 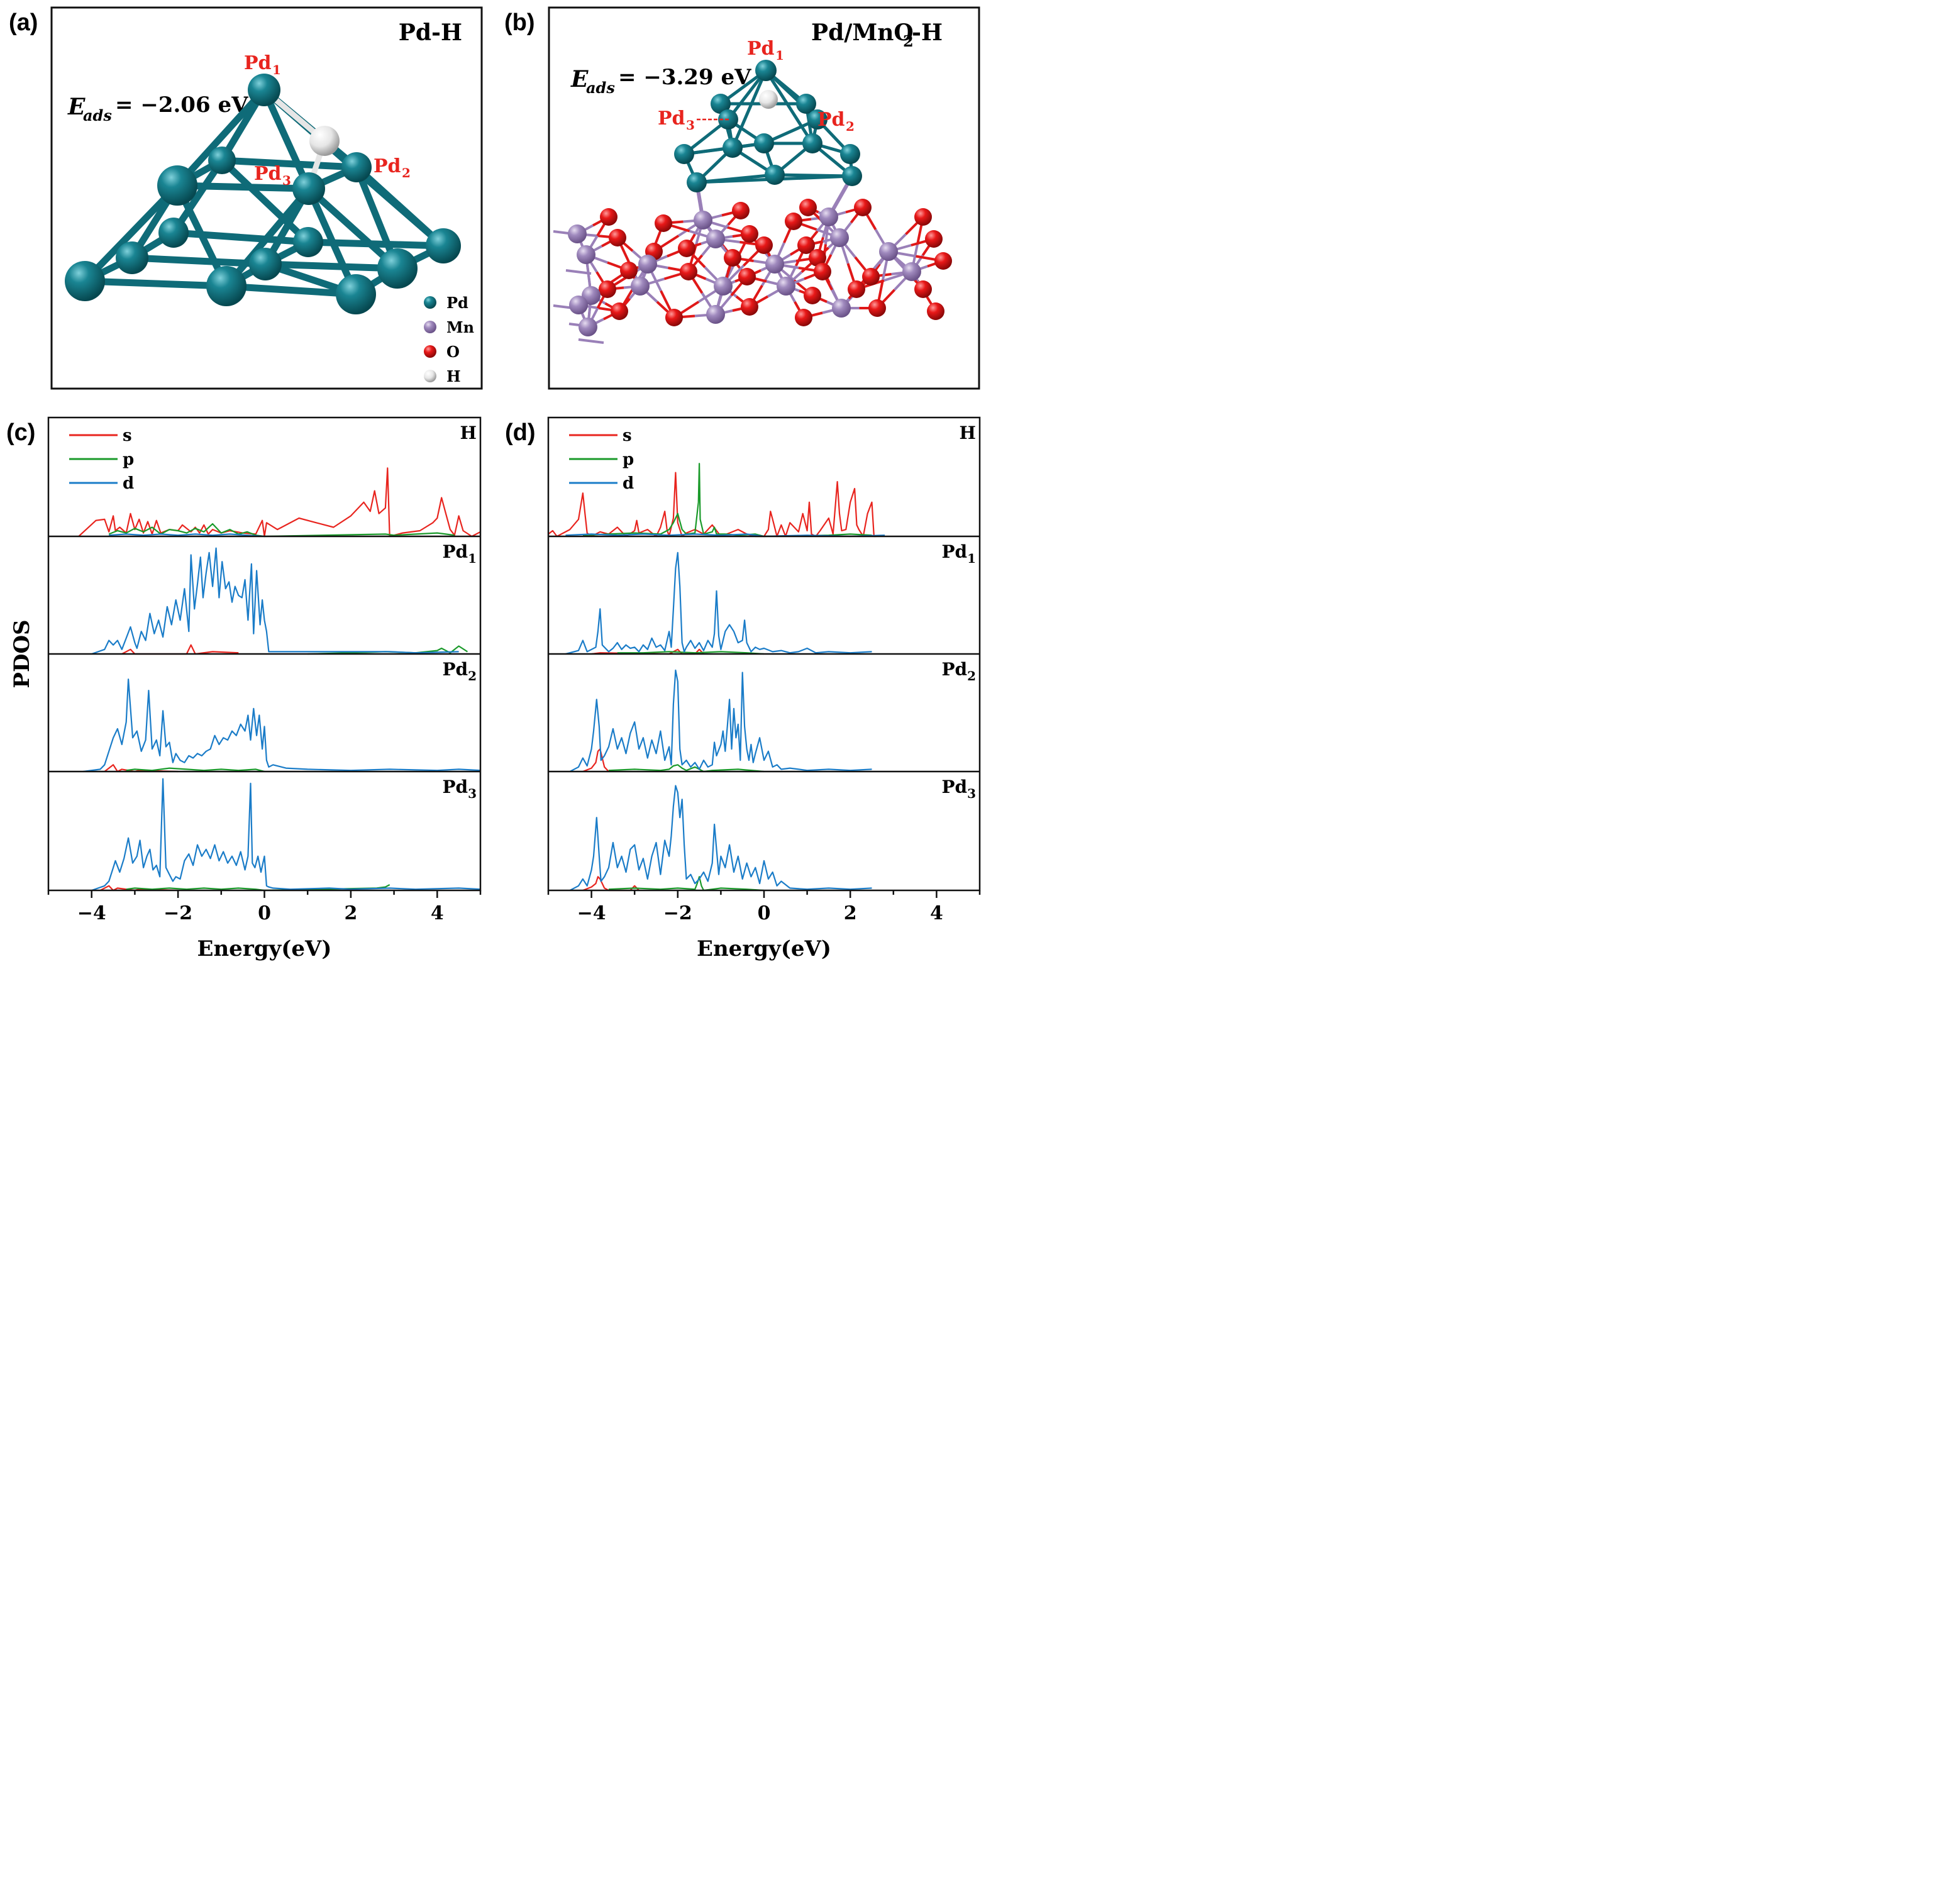 What do you see at coordinates (181, 105) in the screenshot?
I see `eads-value-a: = −2.06 eV` at bounding box center [181, 105].